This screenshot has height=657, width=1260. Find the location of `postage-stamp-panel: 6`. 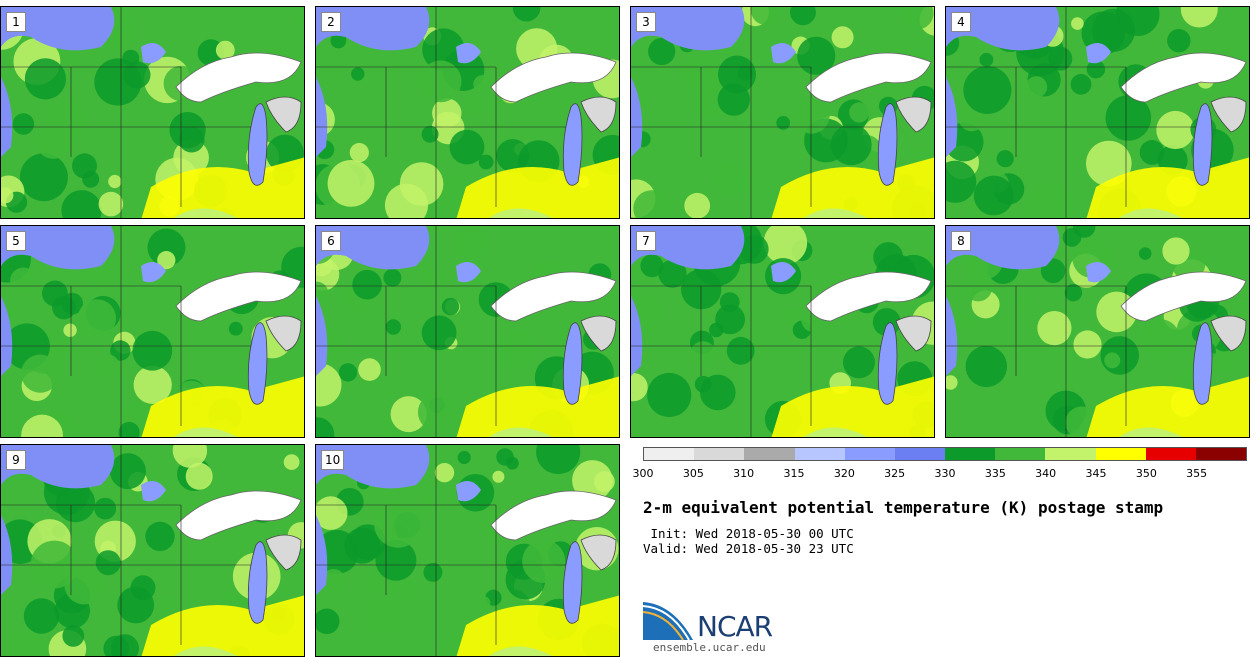

postage-stamp-panel: 6 is located at coordinates (467, 331).